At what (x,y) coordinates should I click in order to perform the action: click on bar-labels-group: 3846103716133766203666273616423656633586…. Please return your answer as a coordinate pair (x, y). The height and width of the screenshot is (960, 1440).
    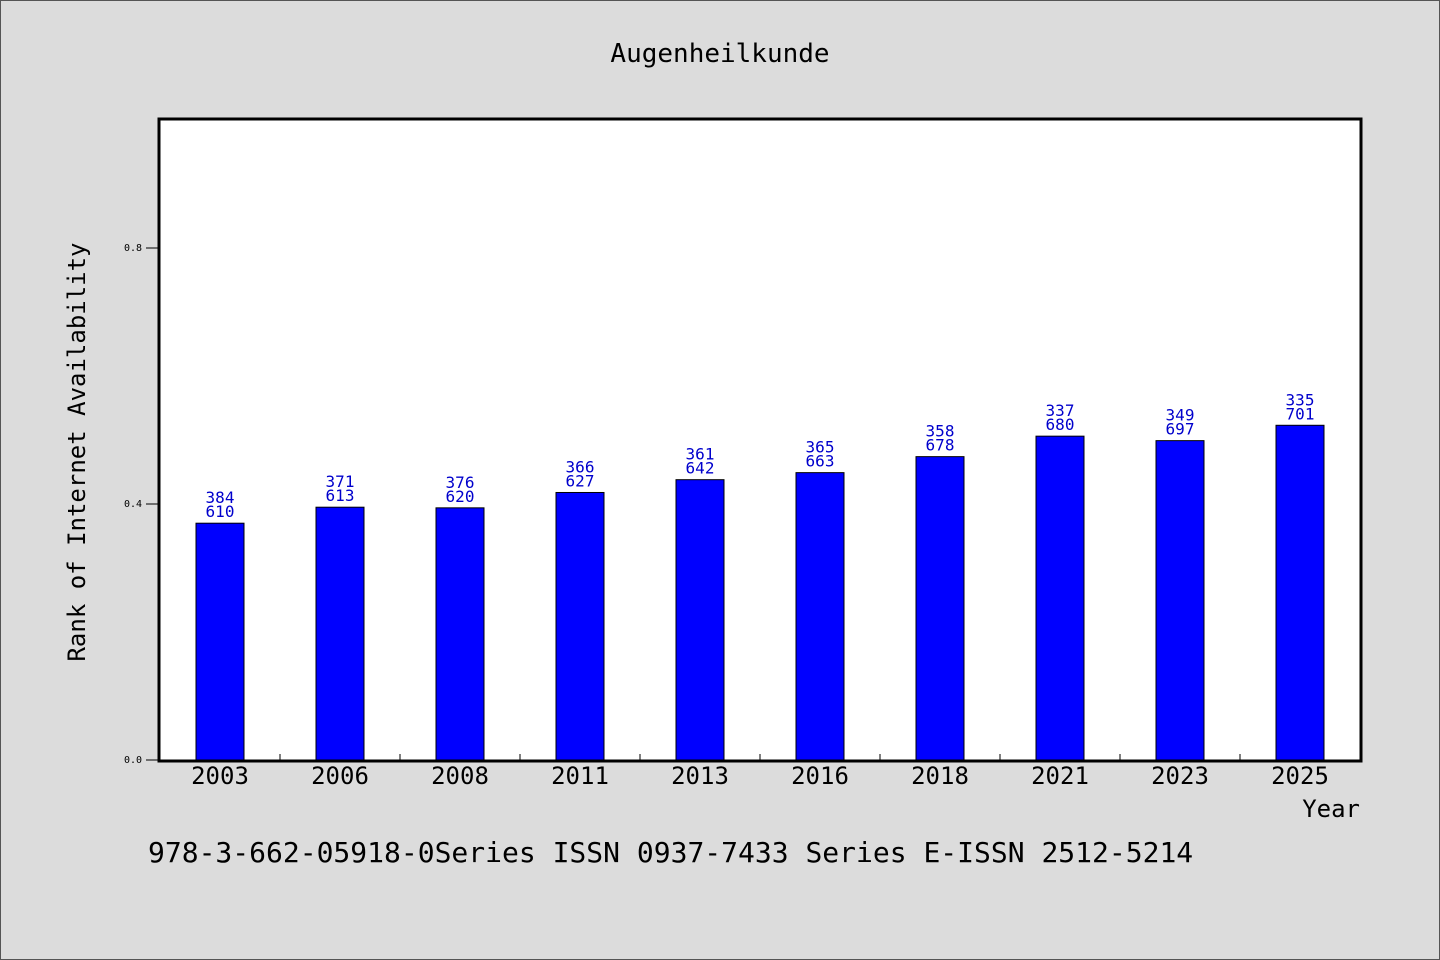
    Looking at the image, I should click on (760, 455).